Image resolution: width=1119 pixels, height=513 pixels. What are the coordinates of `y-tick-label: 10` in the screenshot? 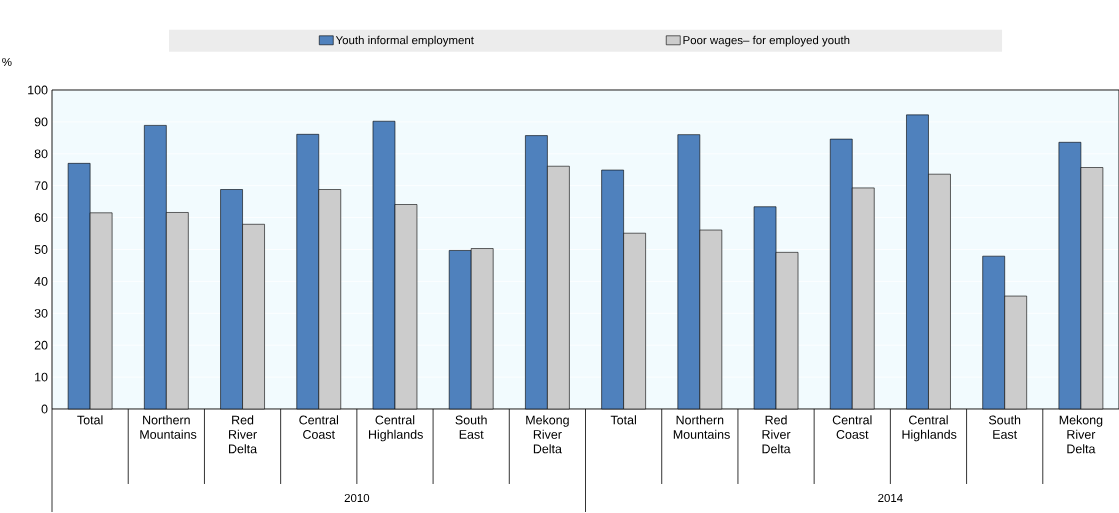 It's located at (41, 377).